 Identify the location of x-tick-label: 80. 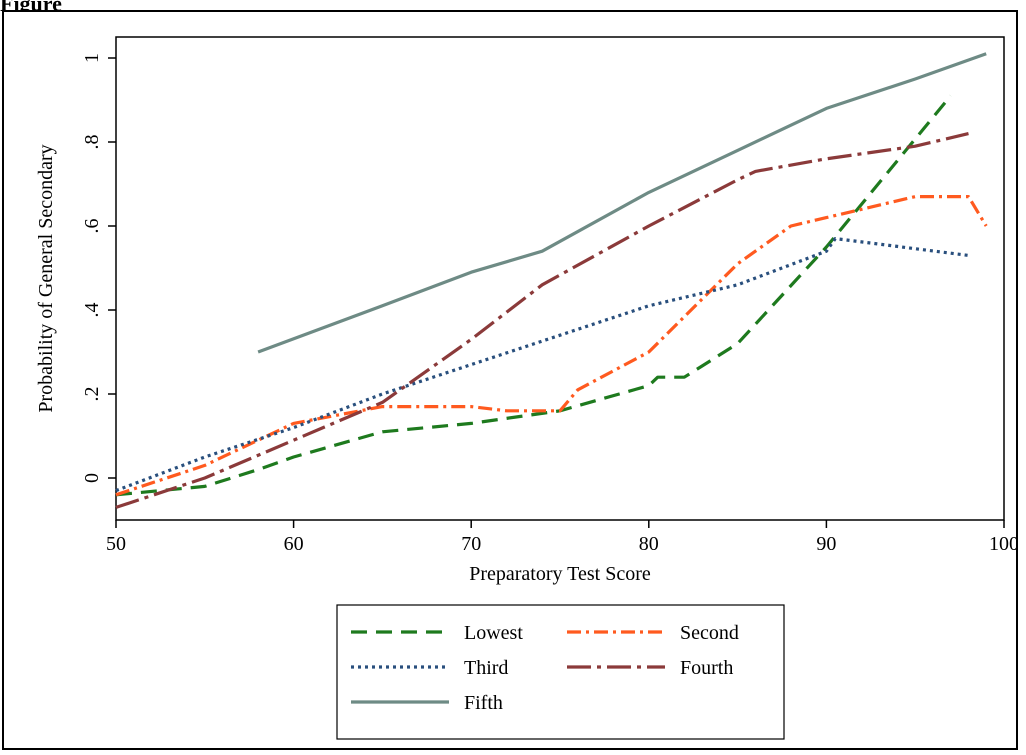
(649, 544).